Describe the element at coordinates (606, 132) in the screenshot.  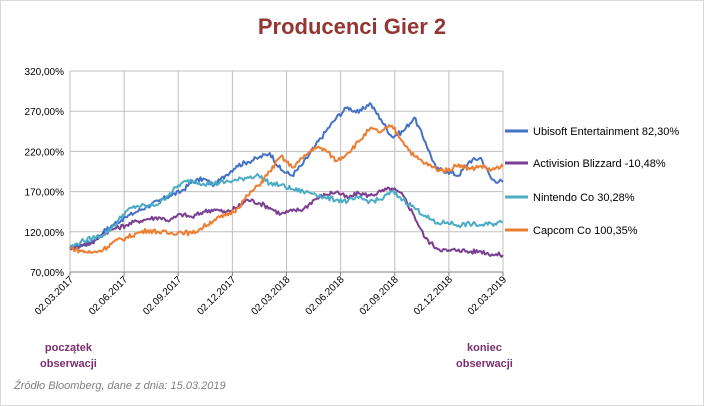
I see `legend-label: Ubisoft Entertainment 82,30%` at that location.